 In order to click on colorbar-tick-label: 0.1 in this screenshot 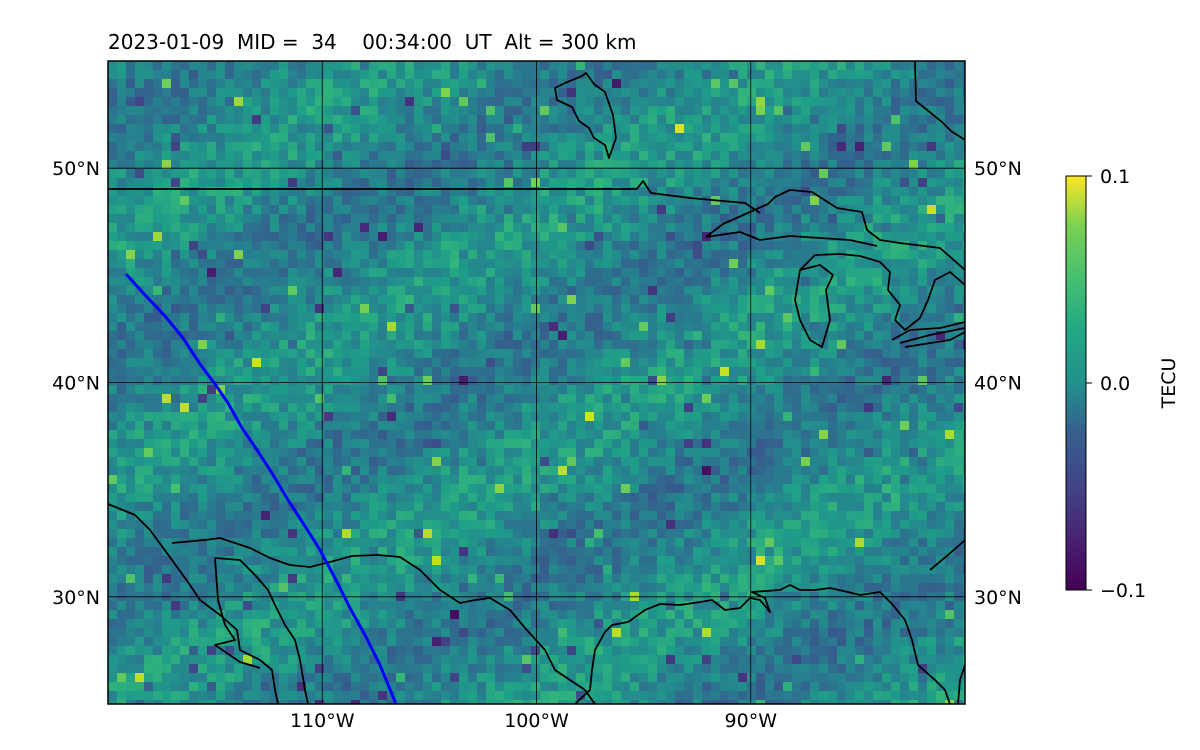, I will do `click(1115, 177)`.